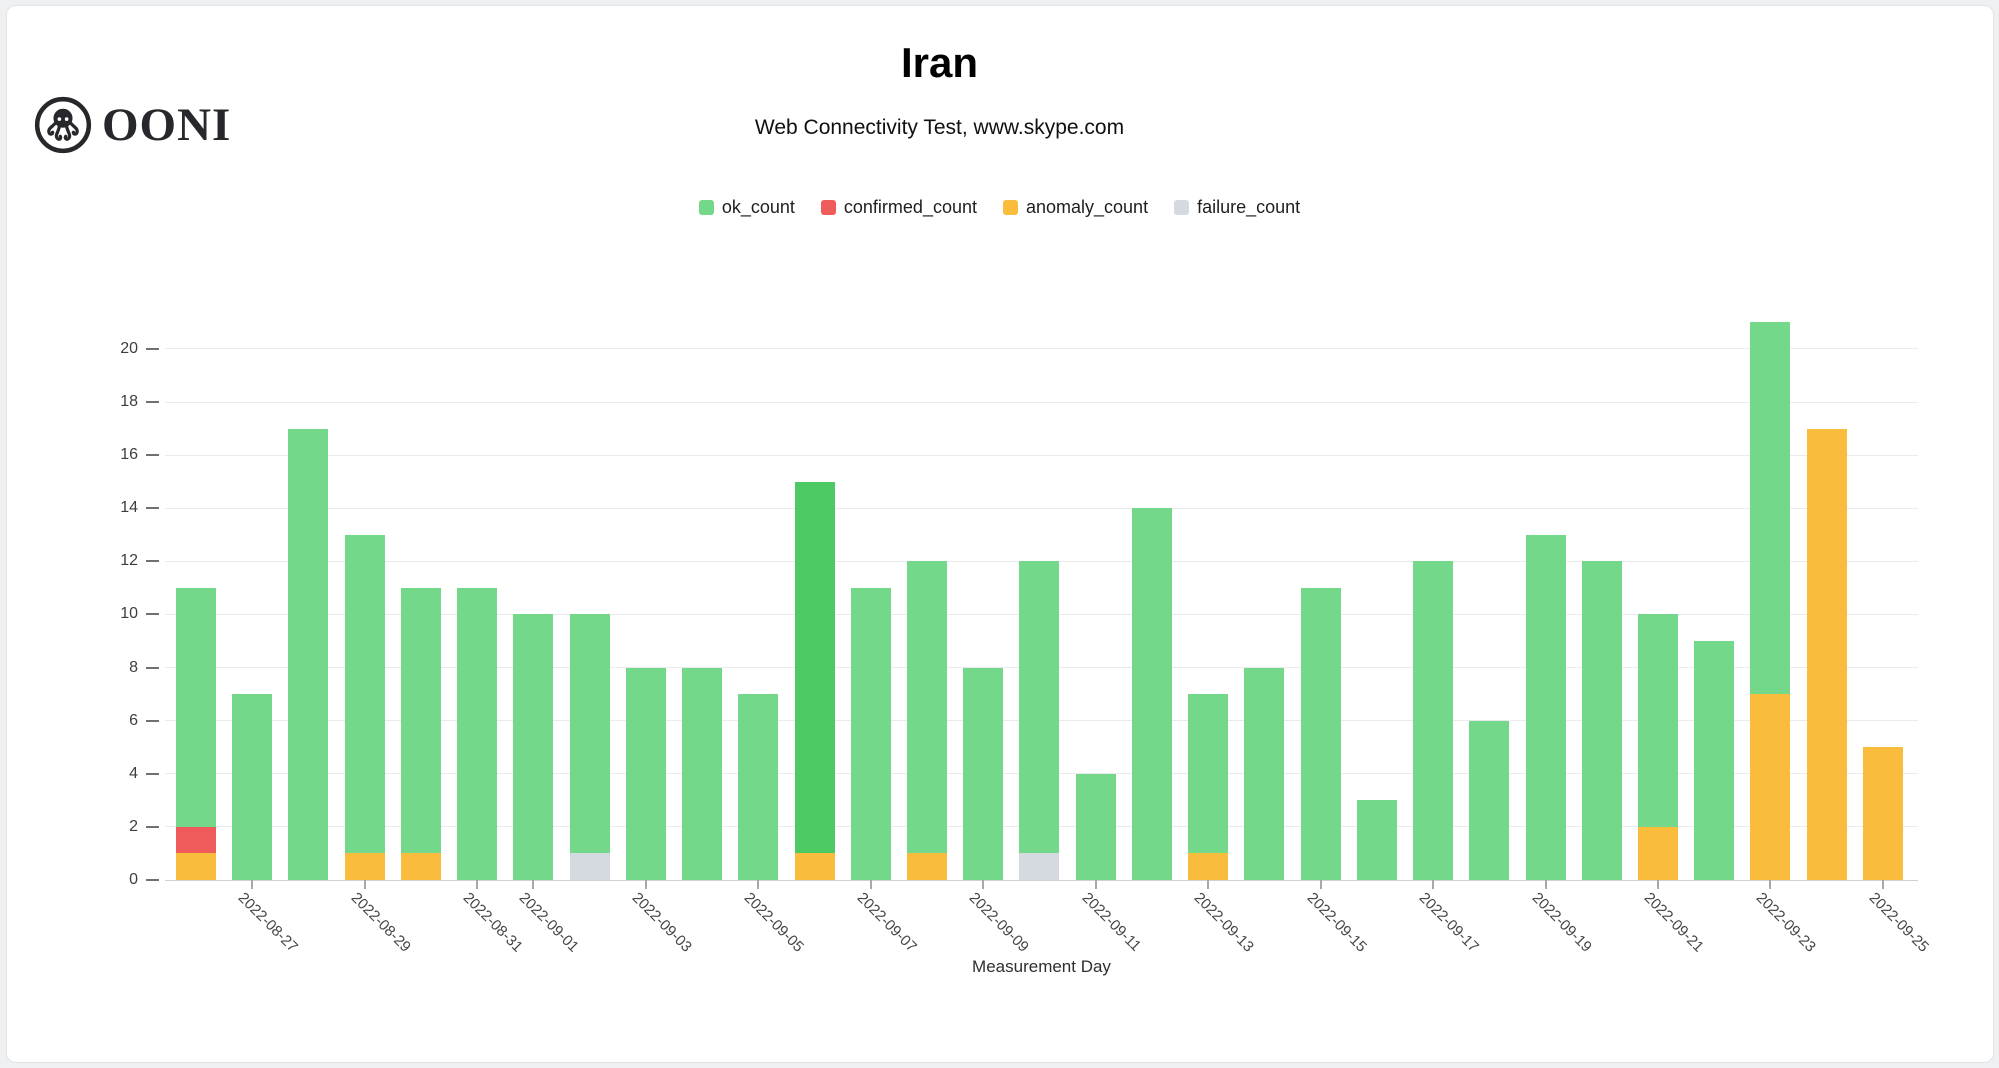  I want to click on bar-segment-2022-09-10-failure_count, so click(1039, 866).